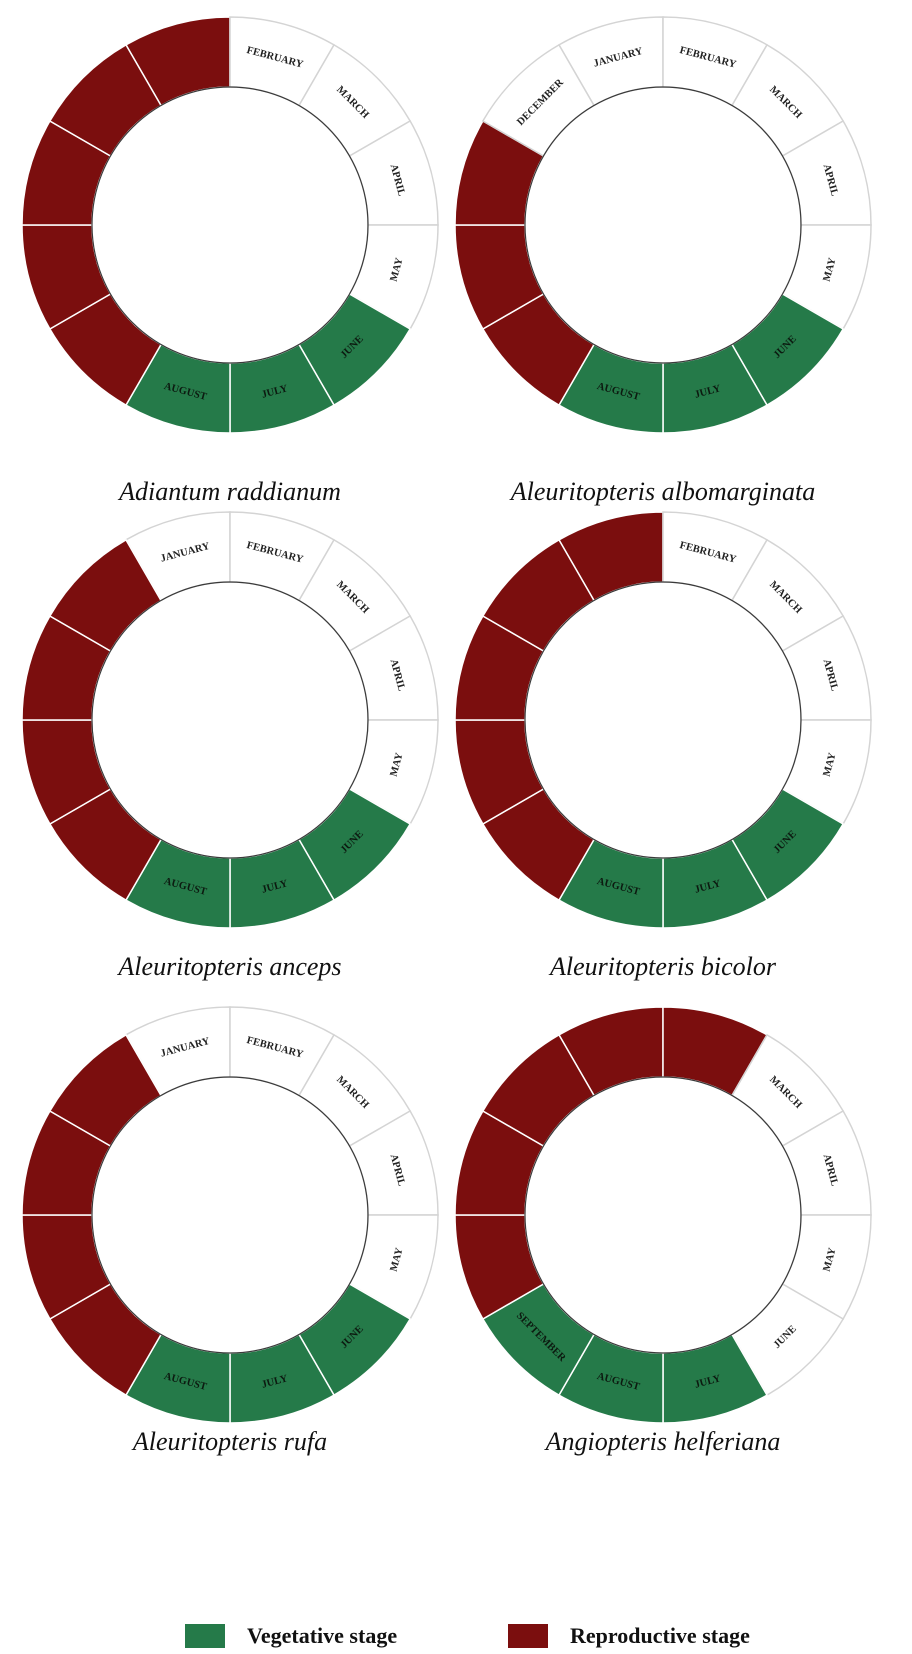 This screenshot has height=1654, width=912. What do you see at coordinates (205, 1636) in the screenshot?
I see `legend-vegetative-swatch` at bounding box center [205, 1636].